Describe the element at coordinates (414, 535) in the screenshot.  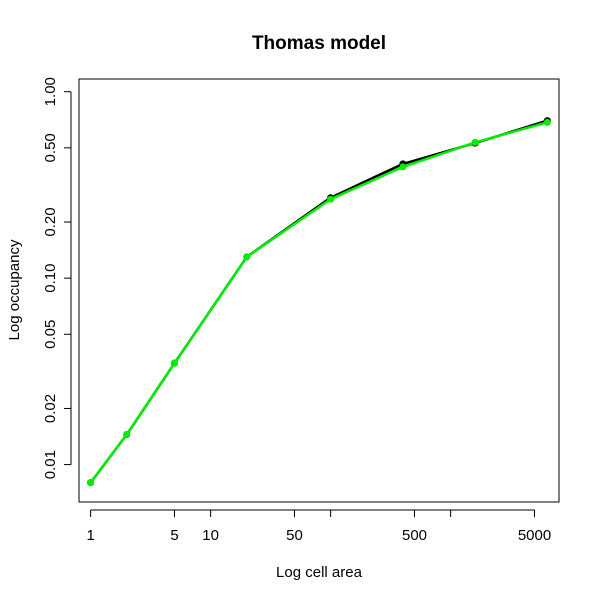
I see `x-tick-label: 500` at that location.